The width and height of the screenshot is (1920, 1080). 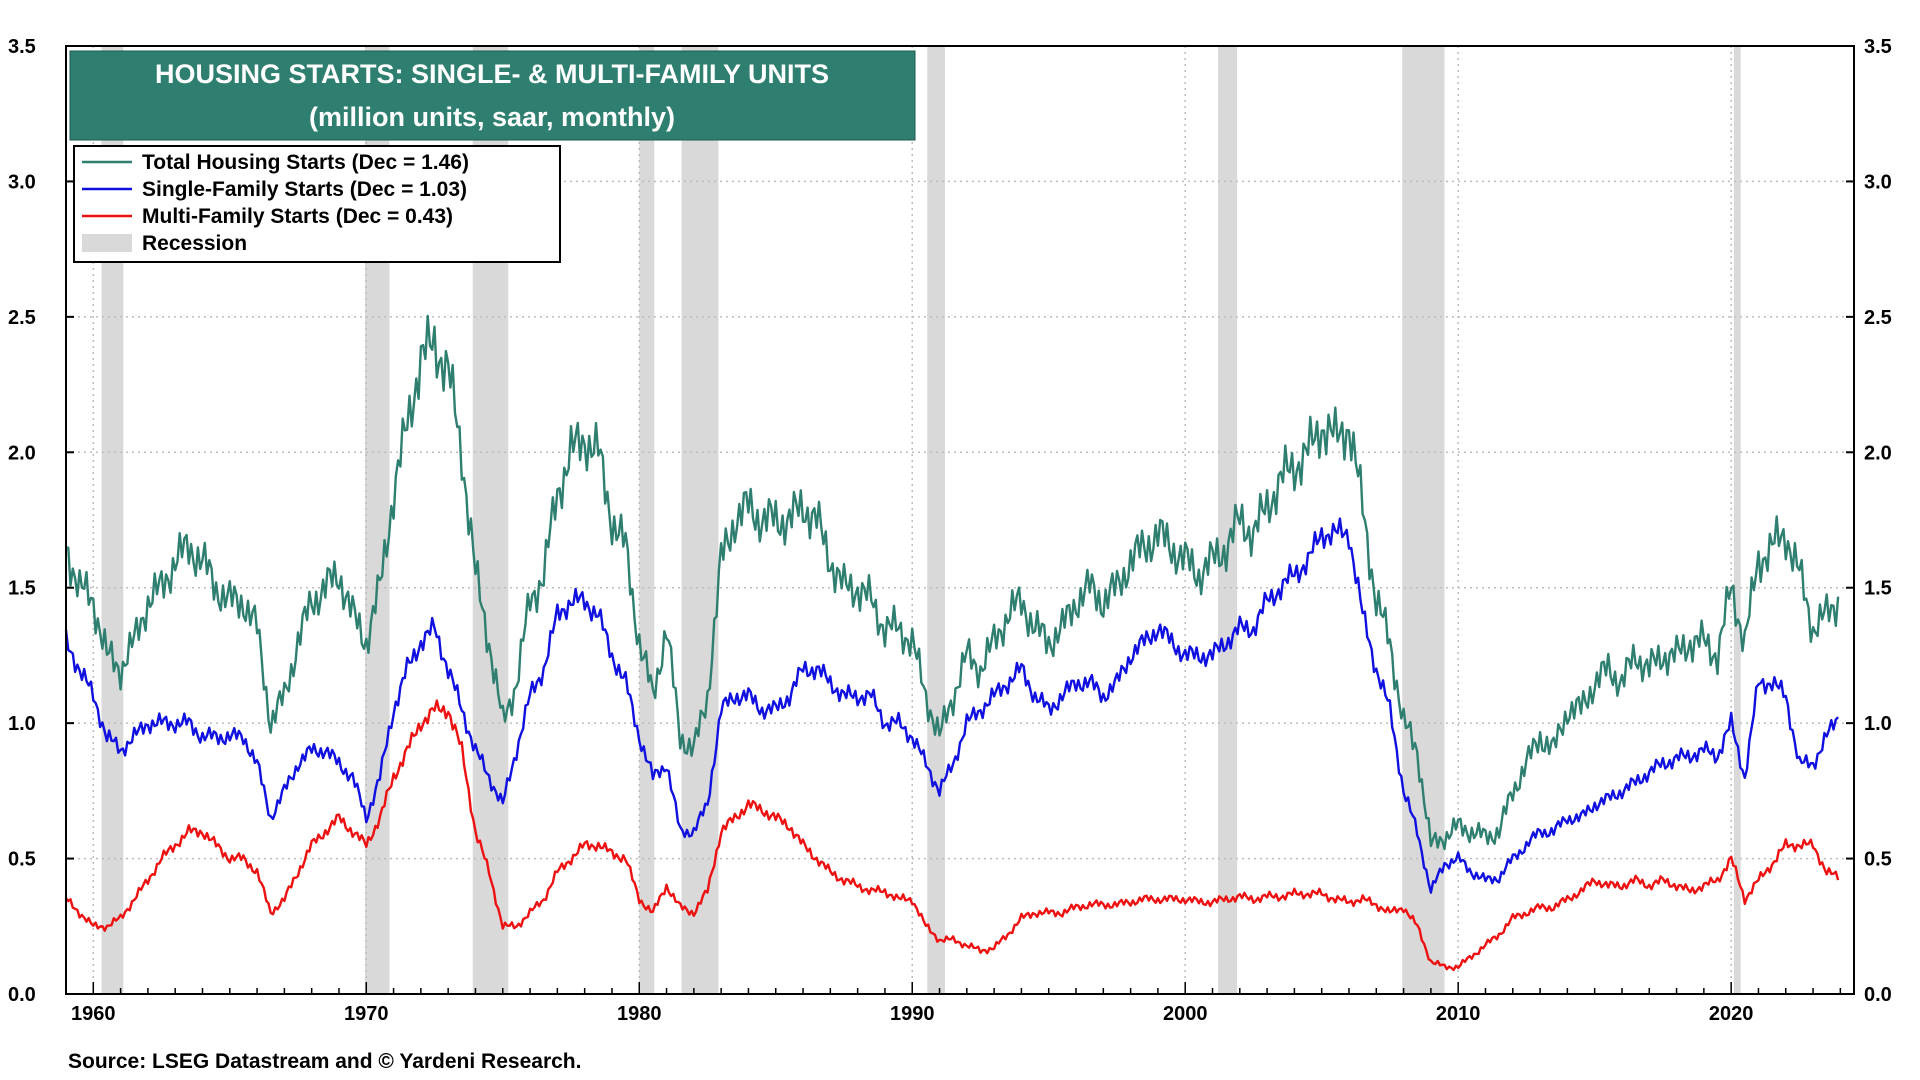 What do you see at coordinates (492, 117) in the screenshot?
I see `chart-subtitle: (million units, saar, monthly)` at bounding box center [492, 117].